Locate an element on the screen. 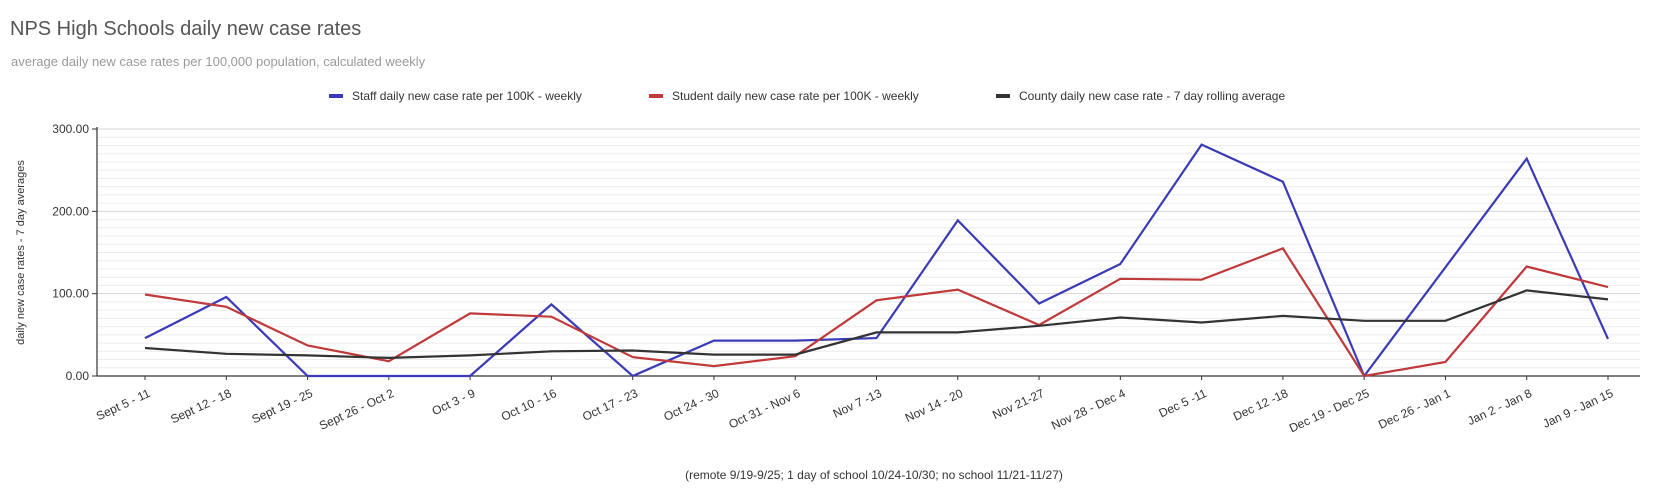 The height and width of the screenshot is (490, 1680). x-tick-label: Nov 14 - 20 is located at coordinates (934, 405).